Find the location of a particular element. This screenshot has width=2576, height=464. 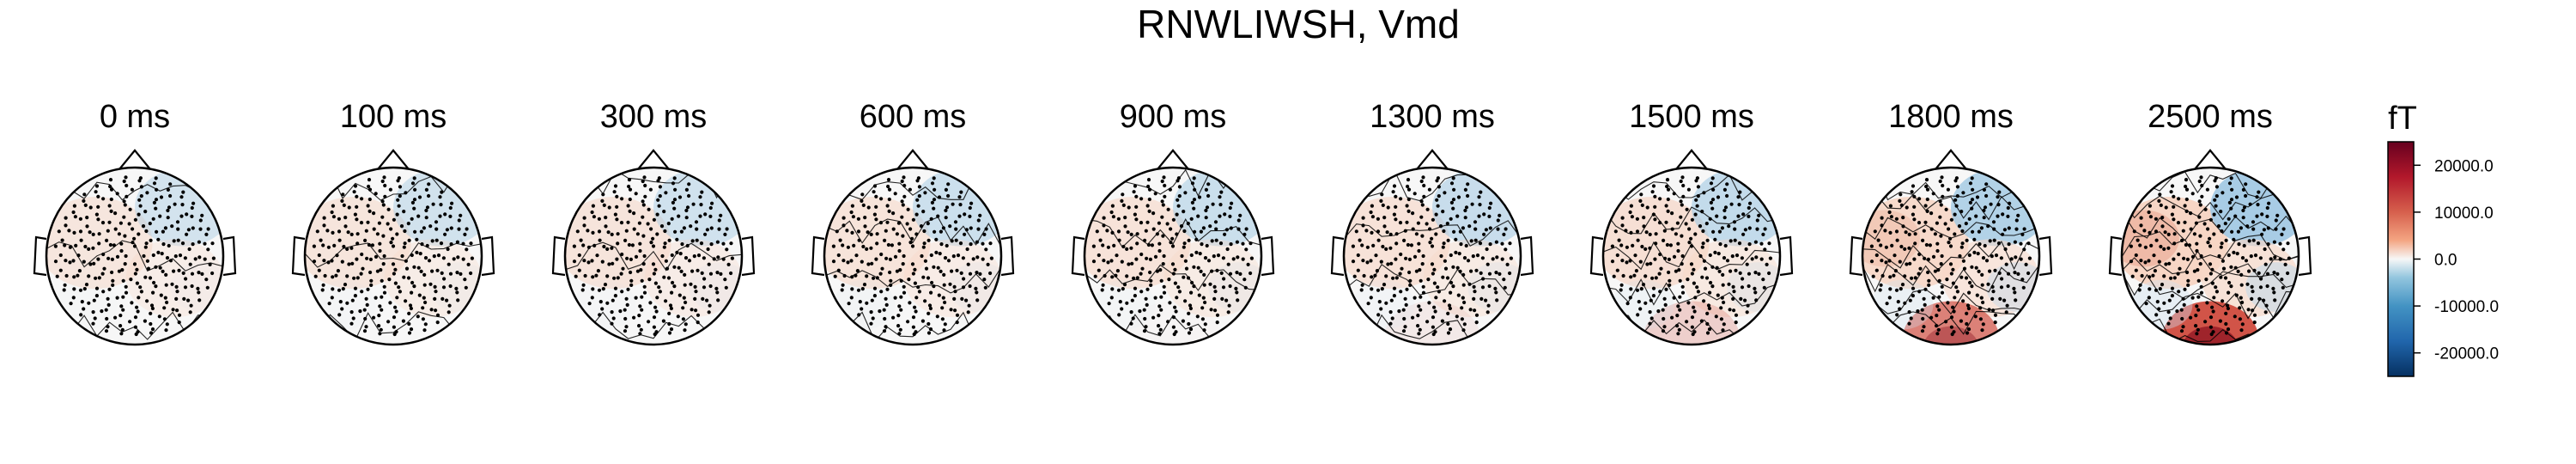

topomap-panel: 2500 ms is located at coordinates (2210, 222).